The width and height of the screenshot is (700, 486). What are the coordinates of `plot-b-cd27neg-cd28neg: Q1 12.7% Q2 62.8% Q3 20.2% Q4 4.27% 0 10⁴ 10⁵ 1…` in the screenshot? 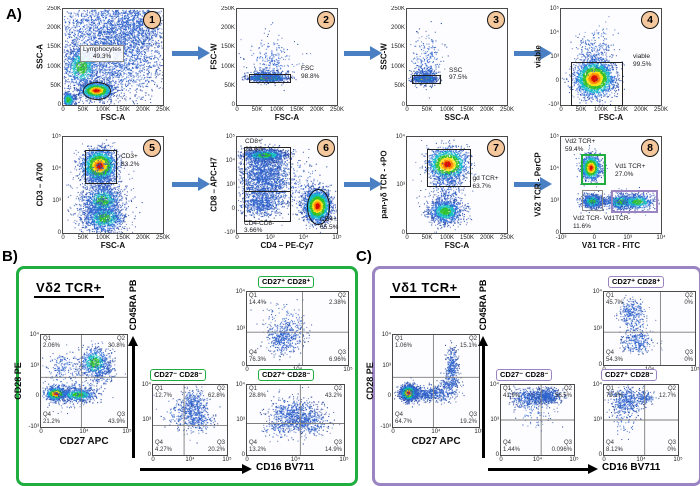 It's located at (187, 422).